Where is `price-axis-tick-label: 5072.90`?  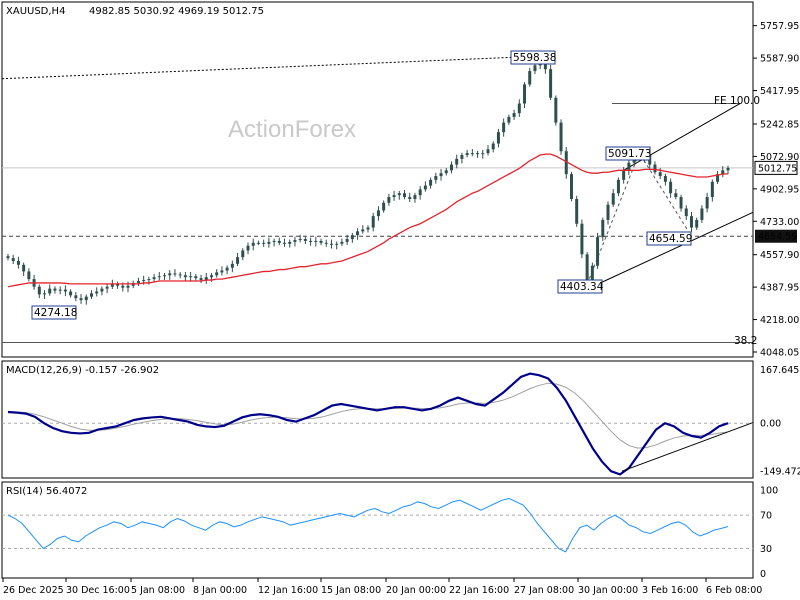 price-axis-tick-label: 5072.90 is located at coordinates (779, 157).